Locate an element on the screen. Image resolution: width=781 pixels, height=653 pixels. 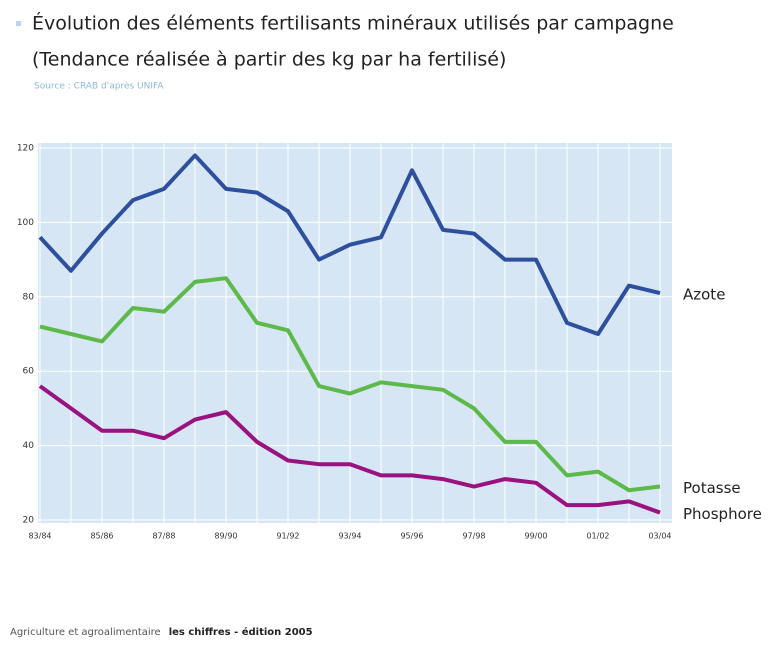
y-tick-label: 120 is located at coordinates (25, 149).